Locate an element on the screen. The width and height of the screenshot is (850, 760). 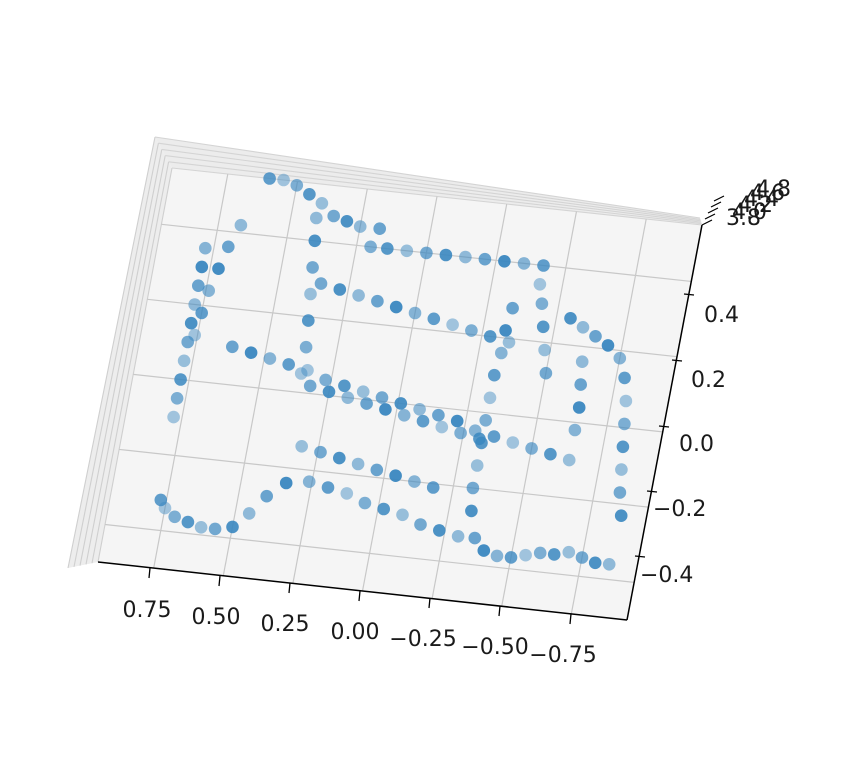
grid-line-z is located at coordinates (369, 553).